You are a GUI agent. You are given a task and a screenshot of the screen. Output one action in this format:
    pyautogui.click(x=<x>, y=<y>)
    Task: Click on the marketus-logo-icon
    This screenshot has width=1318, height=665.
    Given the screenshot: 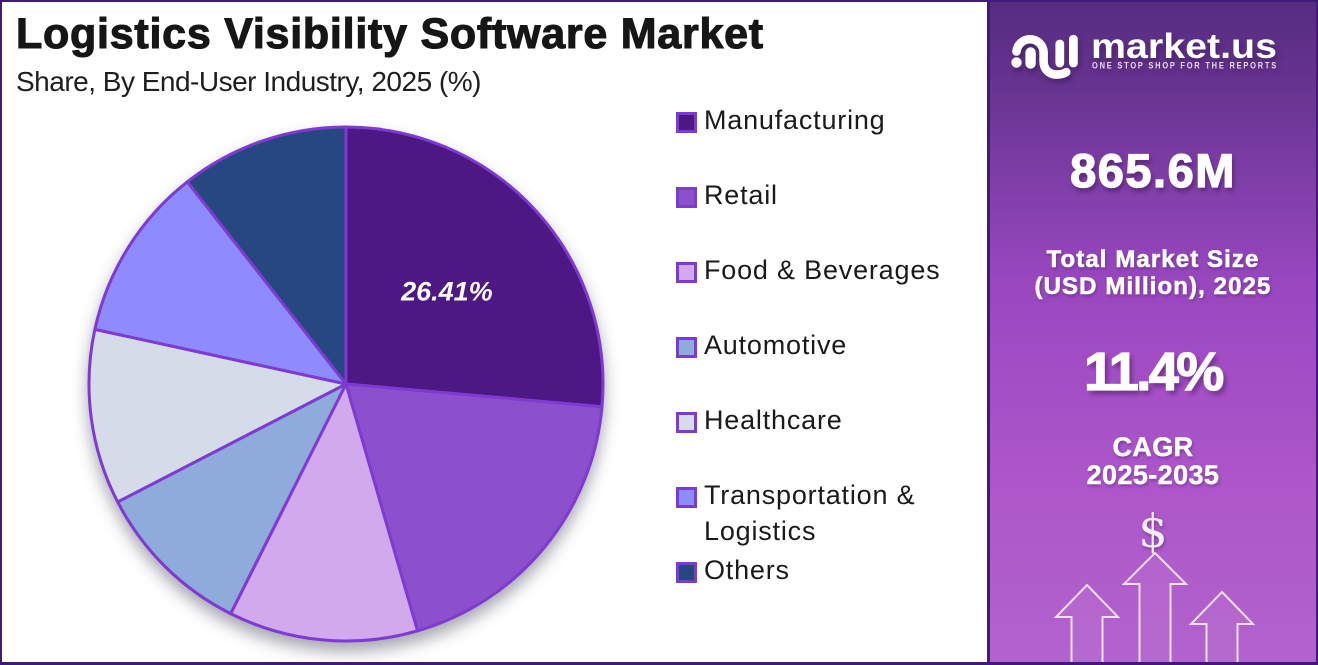 What is the action you would take?
    pyautogui.click(x=1044, y=56)
    